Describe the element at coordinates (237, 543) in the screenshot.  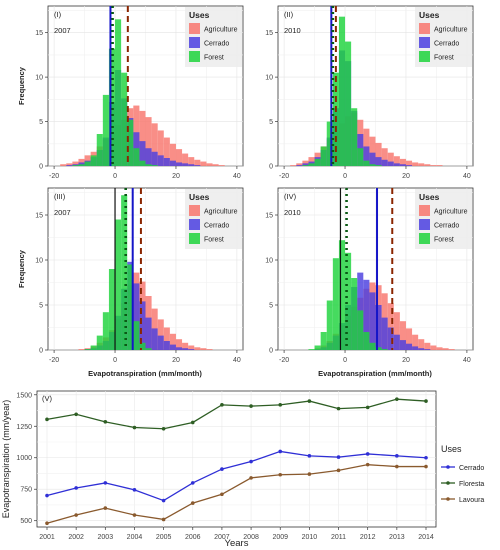
I see `x-axis-label: Years` at that location.